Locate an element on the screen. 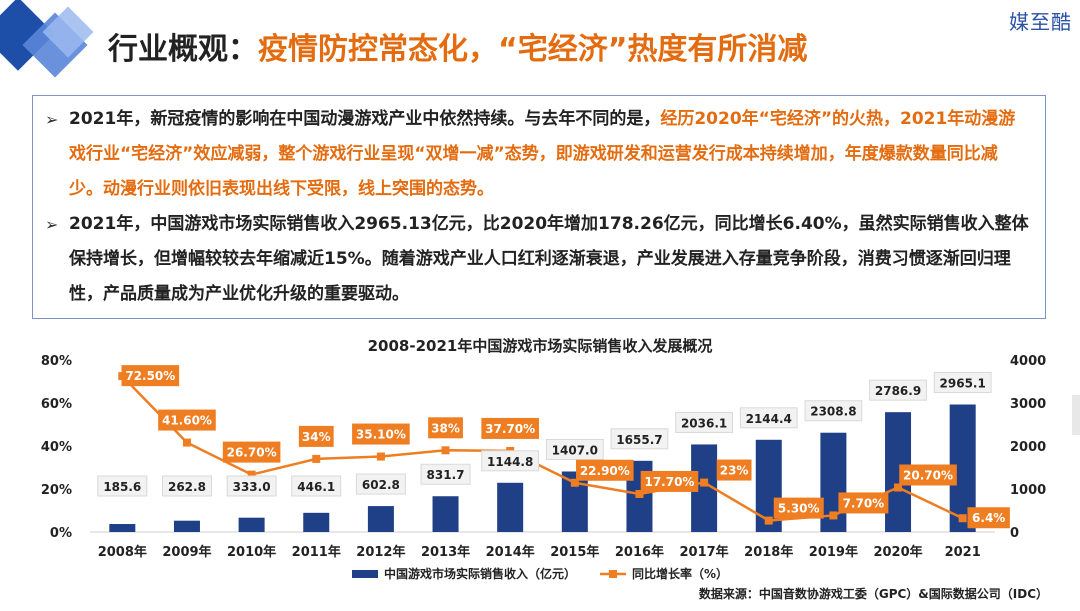  title-lead: 行业概观： is located at coordinates (183, 49).